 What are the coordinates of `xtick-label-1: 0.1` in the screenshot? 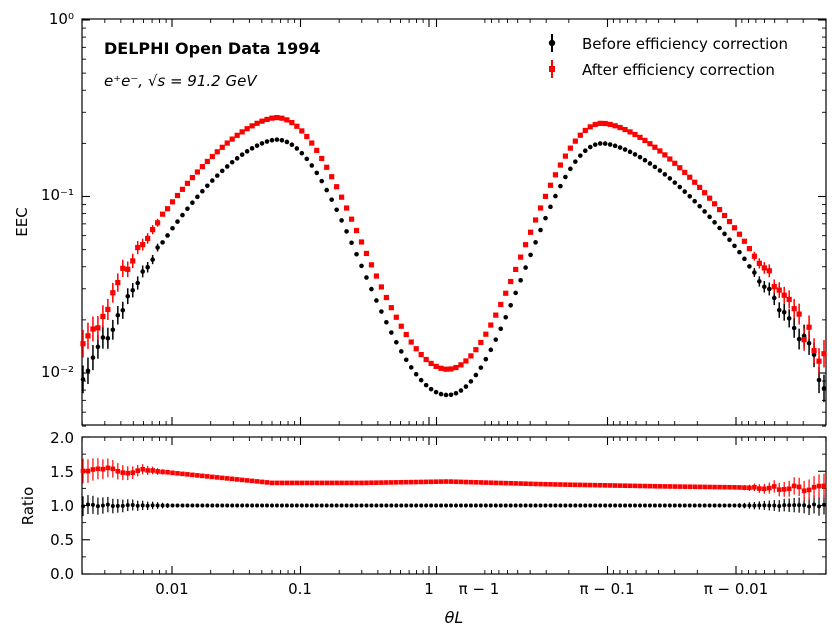 It's located at (300, 589).